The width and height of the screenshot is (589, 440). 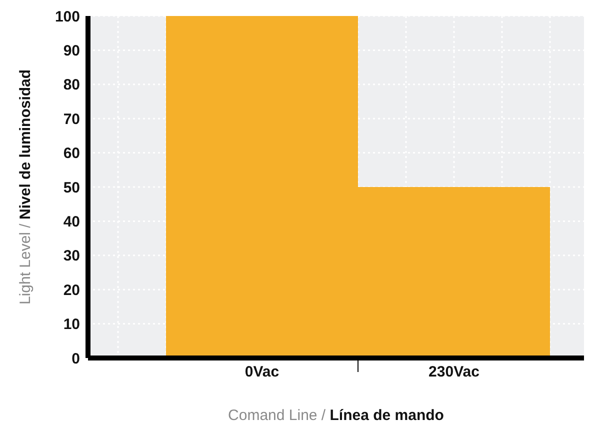 What do you see at coordinates (71, 119) in the screenshot?
I see `y-tick-label: 70` at bounding box center [71, 119].